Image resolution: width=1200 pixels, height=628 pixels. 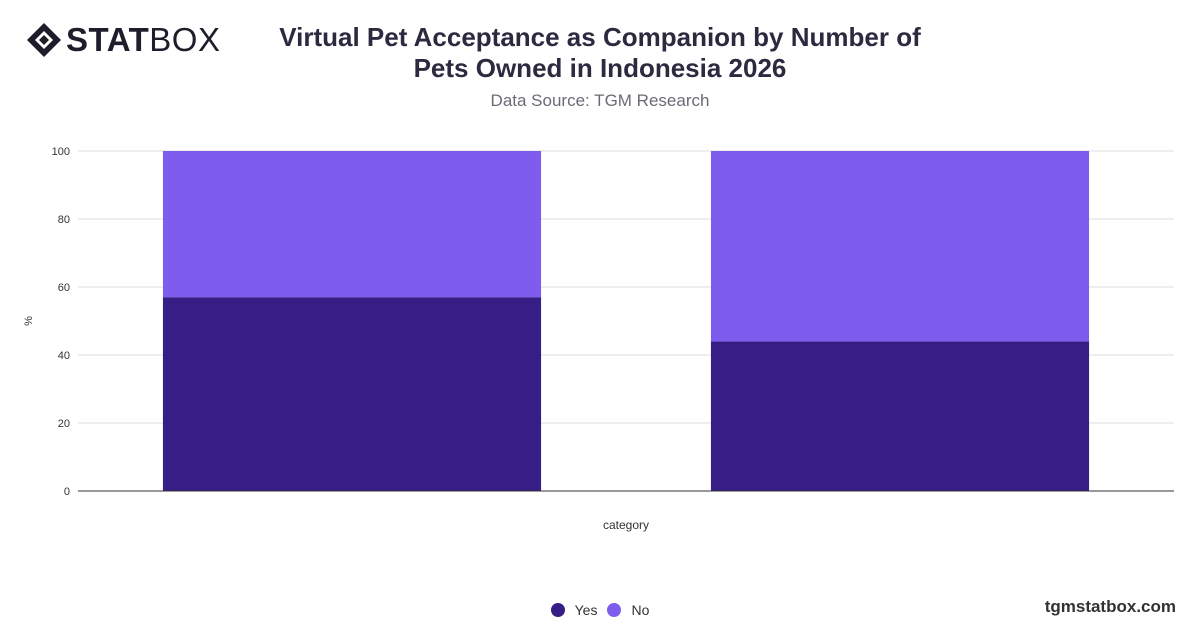 What do you see at coordinates (626, 525) in the screenshot?
I see `x-axis-title: category` at bounding box center [626, 525].